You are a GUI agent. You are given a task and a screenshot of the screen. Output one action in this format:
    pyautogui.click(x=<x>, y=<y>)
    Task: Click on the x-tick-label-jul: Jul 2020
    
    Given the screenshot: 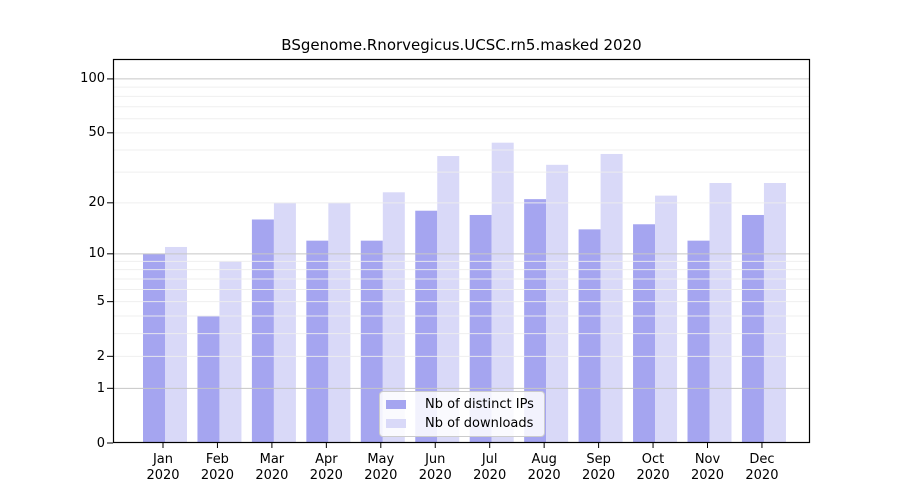 What is the action you would take?
    pyautogui.click(x=490, y=468)
    